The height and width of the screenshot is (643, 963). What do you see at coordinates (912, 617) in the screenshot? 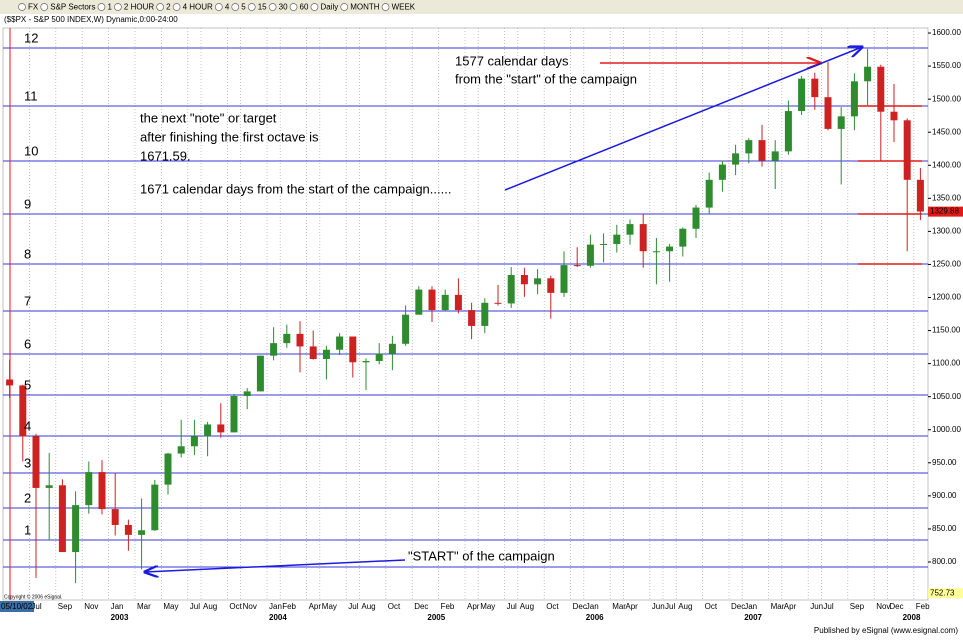
I see `year-label: 2008` at bounding box center [912, 617].